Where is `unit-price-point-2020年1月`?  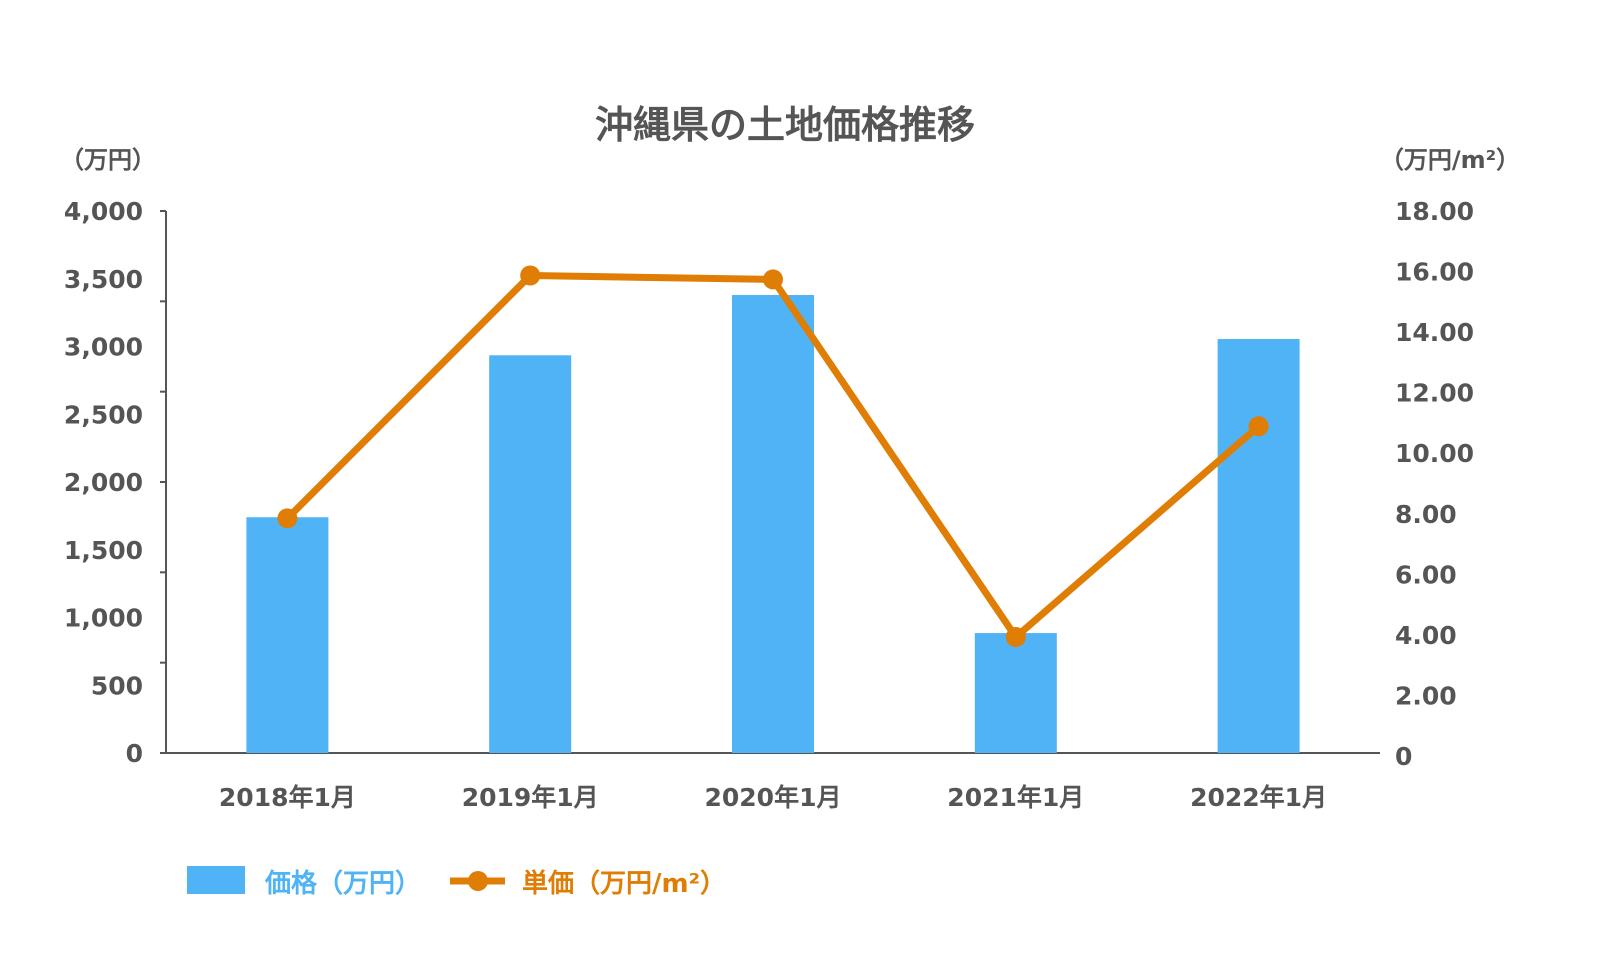 unit-price-point-2020年1月 is located at coordinates (773, 279).